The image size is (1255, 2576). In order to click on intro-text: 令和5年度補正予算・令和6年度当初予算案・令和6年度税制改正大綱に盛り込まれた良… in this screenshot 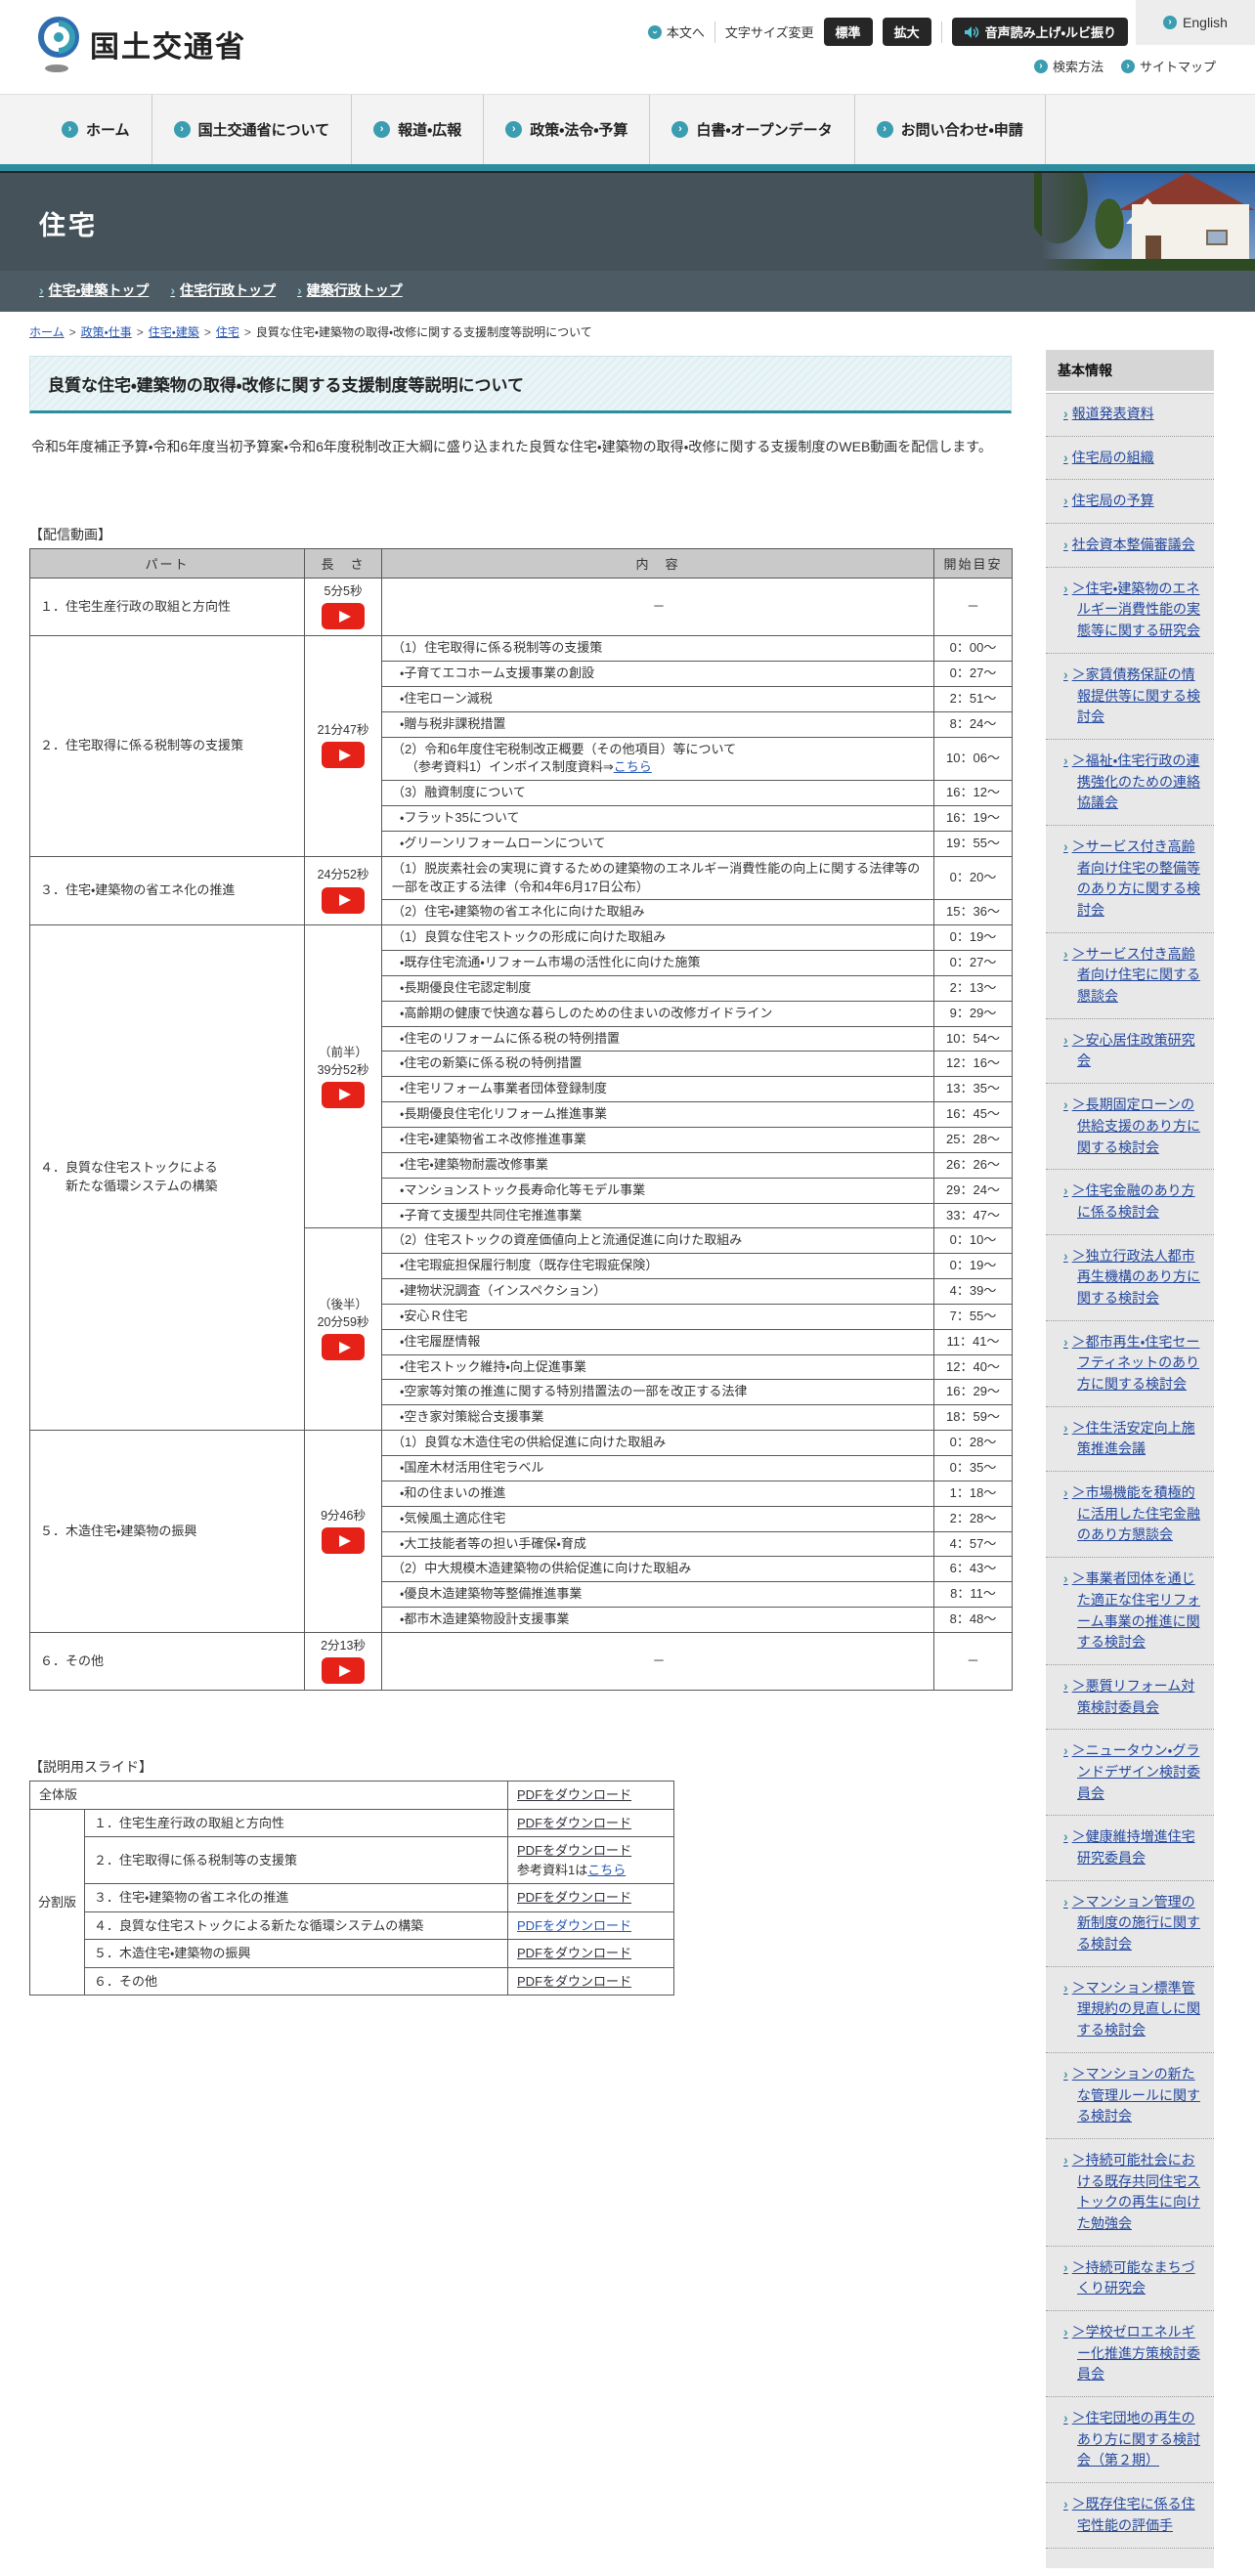, I will do `click(512, 446)`.